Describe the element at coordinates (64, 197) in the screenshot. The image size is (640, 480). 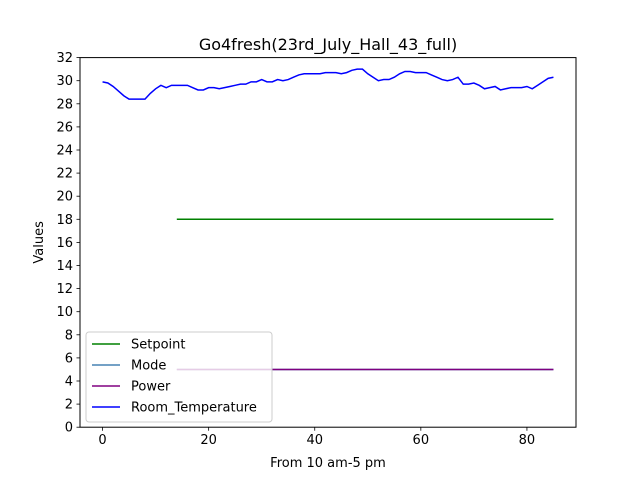
I see `y-tick-label: 20` at that location.